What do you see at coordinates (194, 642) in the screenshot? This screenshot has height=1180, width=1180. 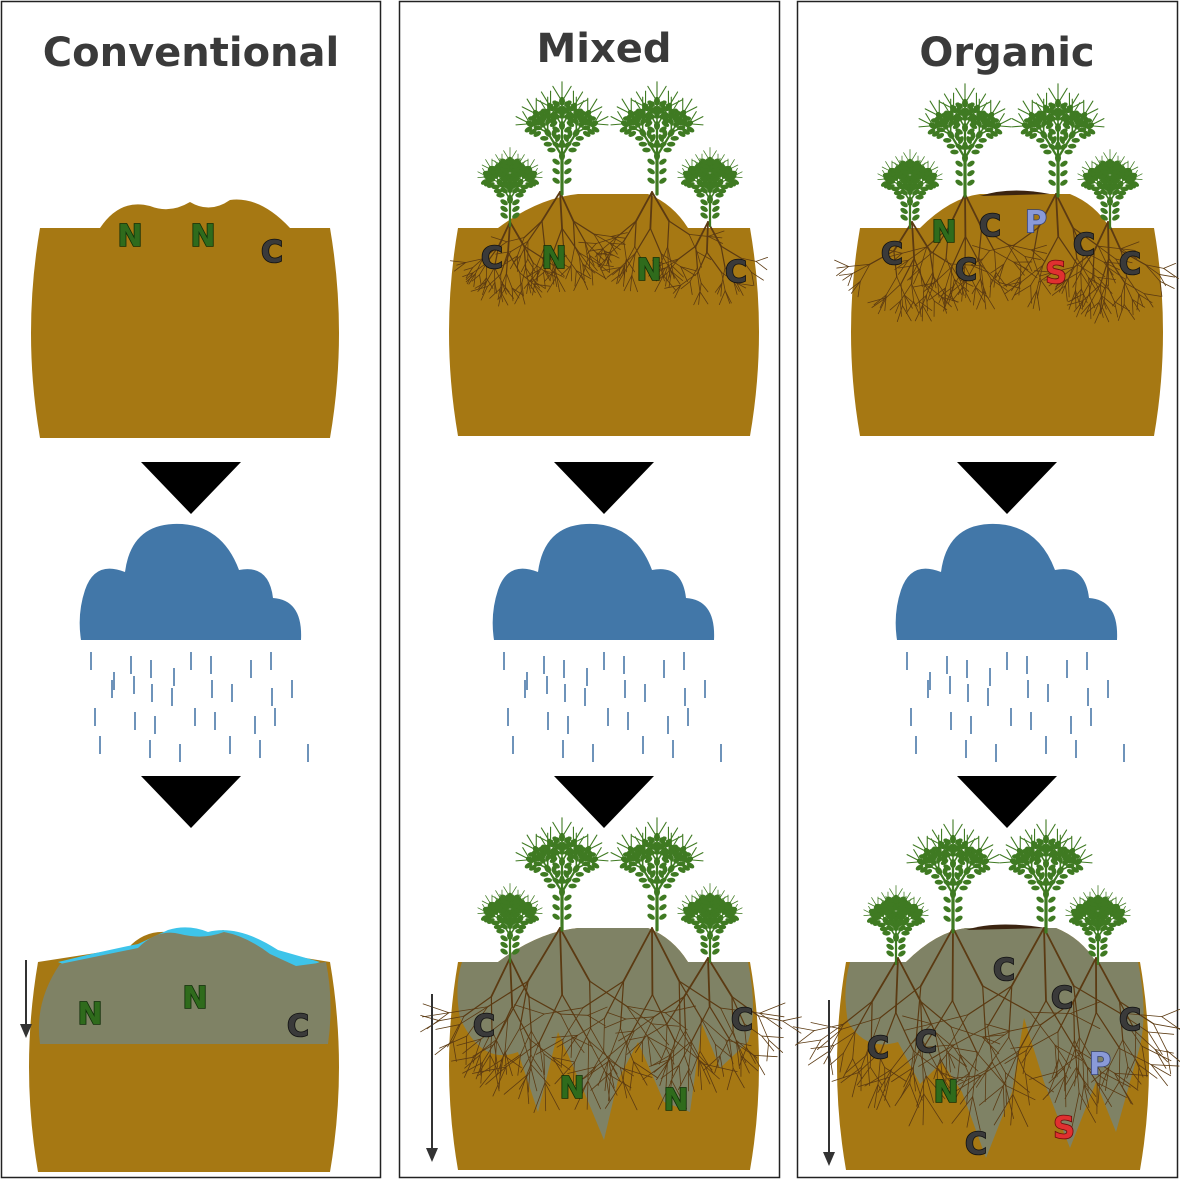 I see `rain-cloud` at bounding box center [194, 642].